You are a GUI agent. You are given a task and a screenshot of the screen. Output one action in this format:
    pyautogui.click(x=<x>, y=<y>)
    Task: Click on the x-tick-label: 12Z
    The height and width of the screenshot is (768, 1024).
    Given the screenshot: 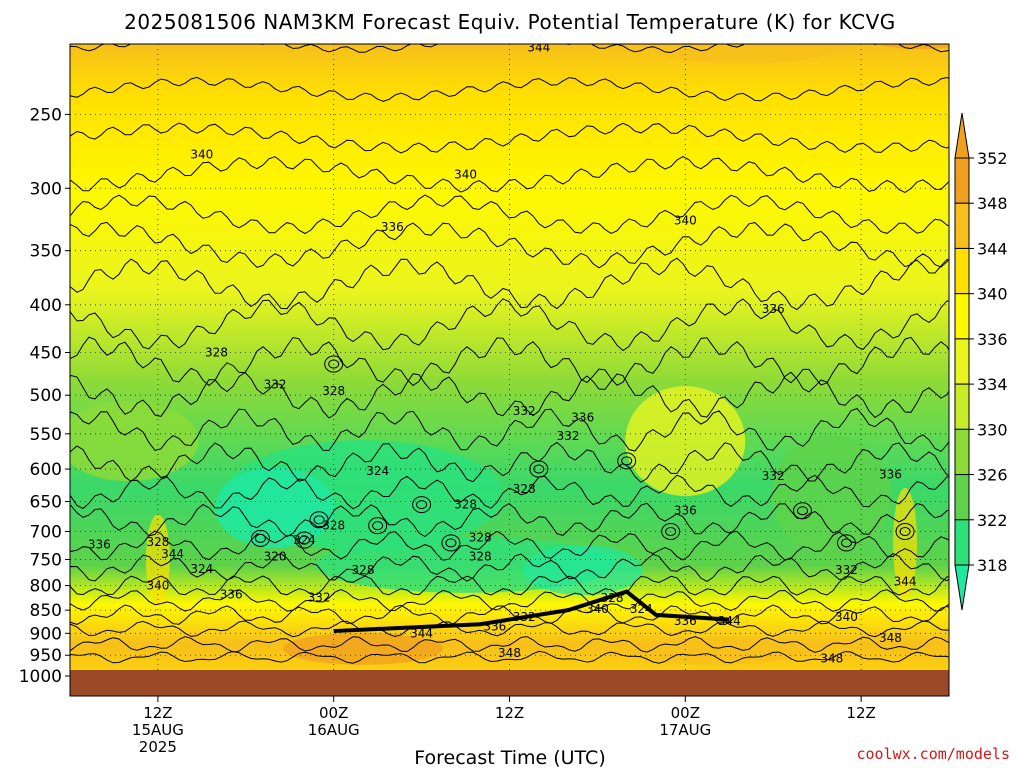 What is the action you would take?
    pyautogui.click(x=157, y=713)
    